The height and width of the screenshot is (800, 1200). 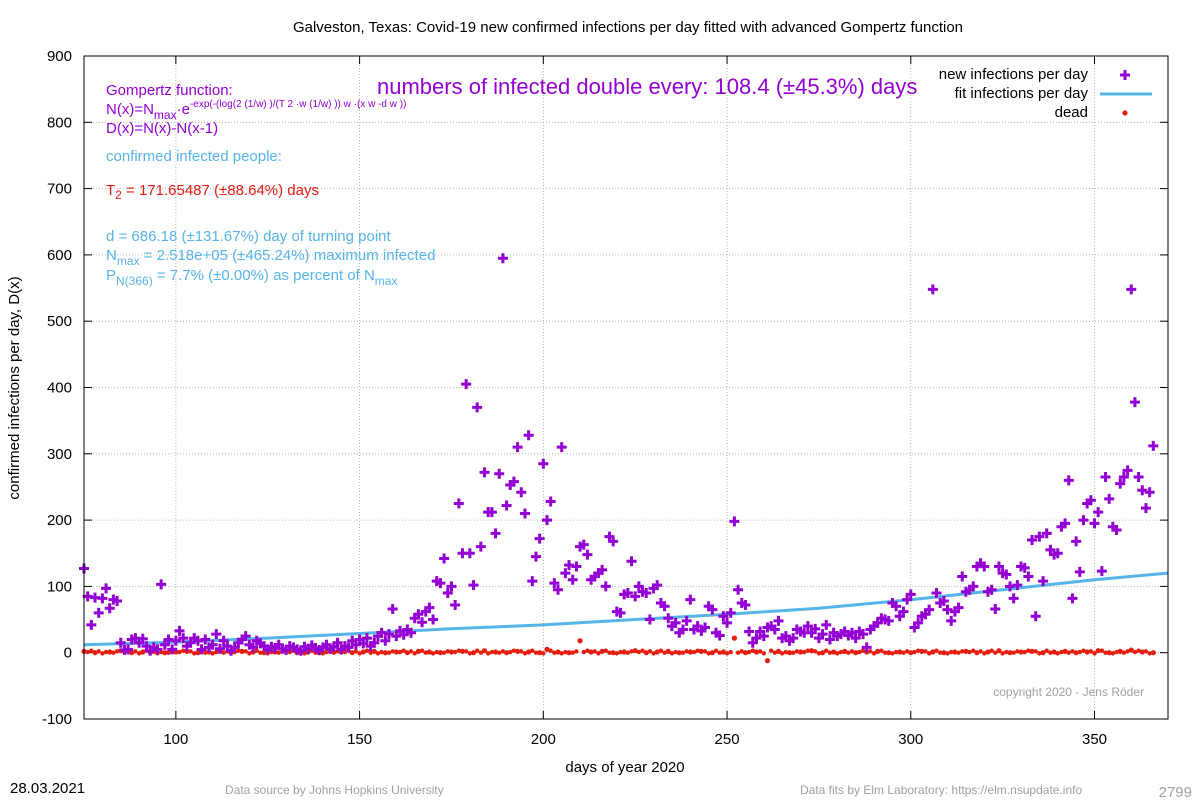 What do you see at coordinates (68, 653) in the screenshot?
I see `y-tick-label: 0` at bounding box center [68, 653].